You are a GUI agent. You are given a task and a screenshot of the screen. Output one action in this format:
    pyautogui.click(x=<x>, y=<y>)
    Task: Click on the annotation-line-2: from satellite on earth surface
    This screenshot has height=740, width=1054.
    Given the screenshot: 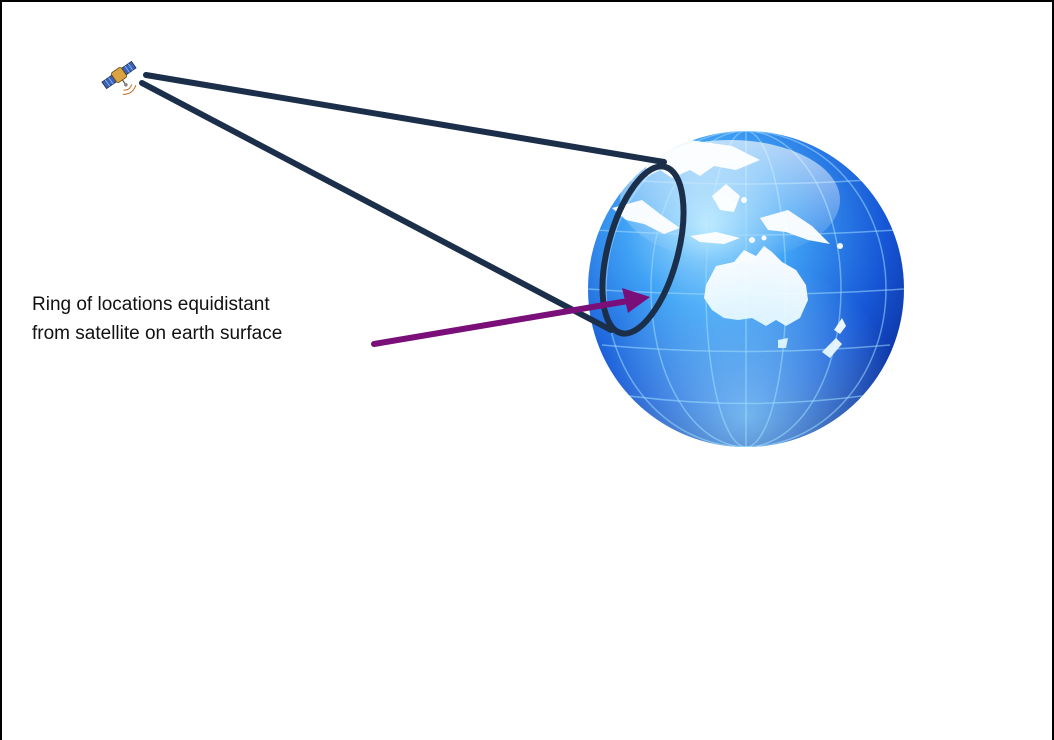 What is the action you would take?
    pyautogui.click(x=157, y=333)
    